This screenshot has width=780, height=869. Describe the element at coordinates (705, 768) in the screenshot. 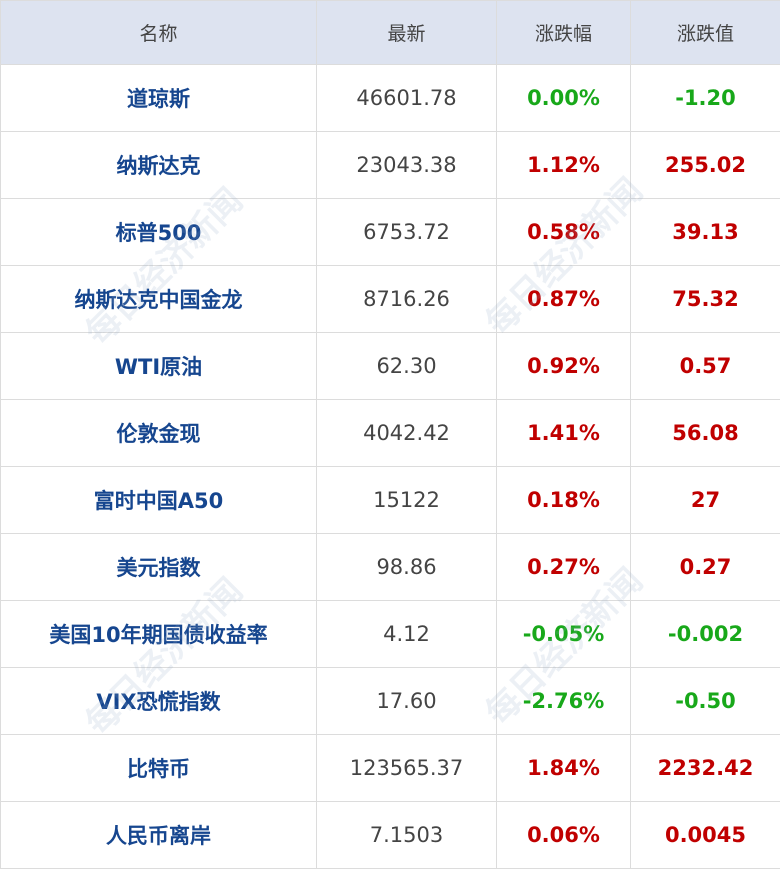

I see `change-value-cell: 2232.42` at that location.